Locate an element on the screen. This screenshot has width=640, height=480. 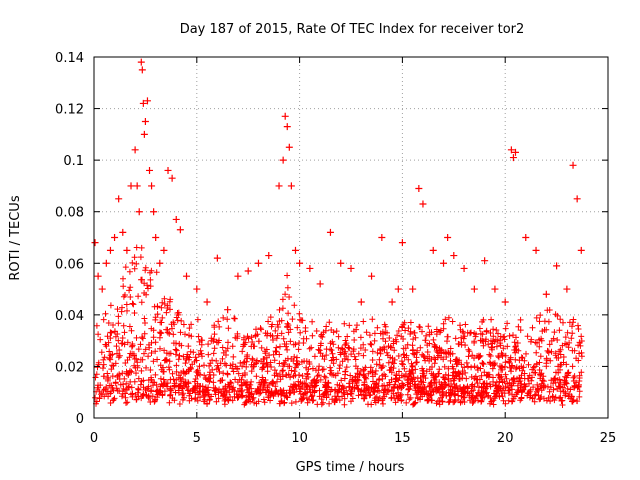
y-tick-label: 0.14 is located at coordinates (69, 58).